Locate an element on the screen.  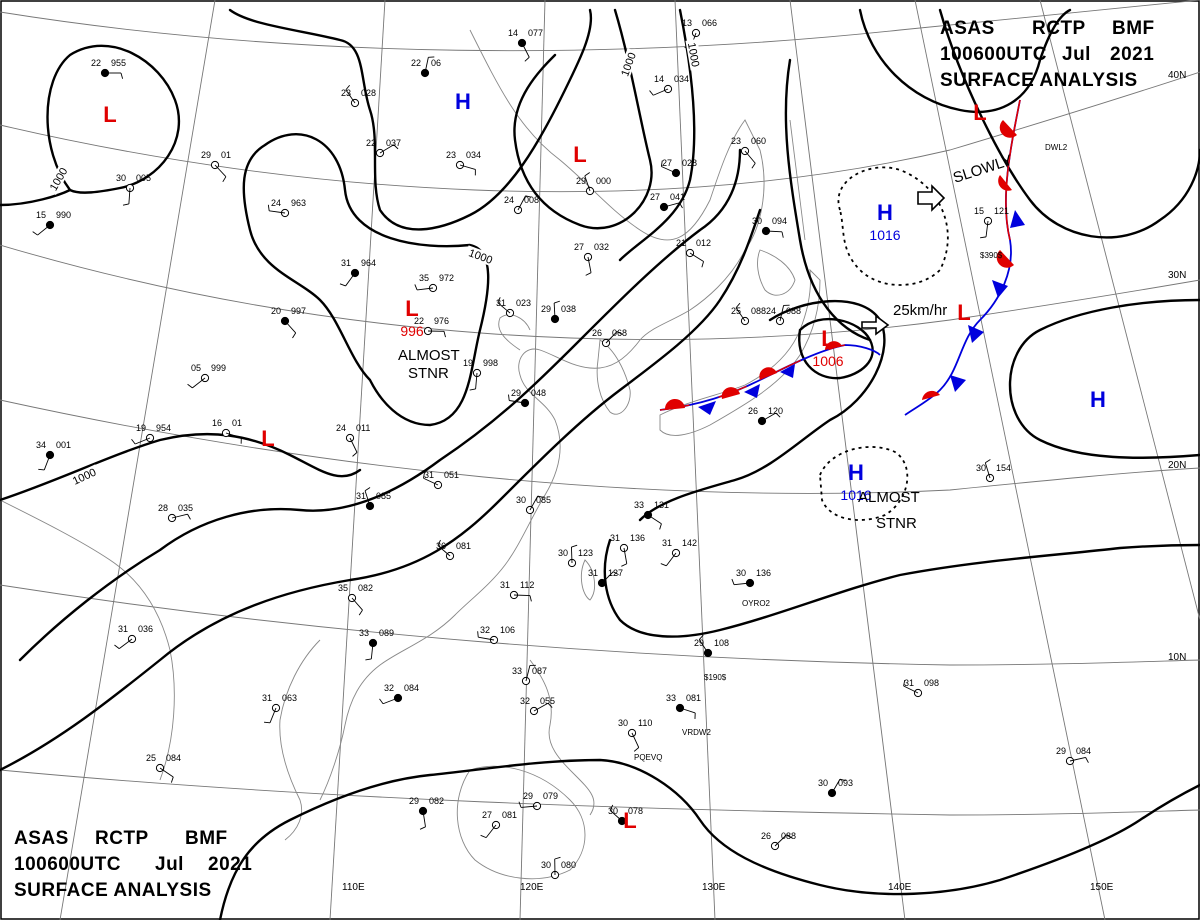
station-plot: 31 142 is located at coordinates (678, 552).